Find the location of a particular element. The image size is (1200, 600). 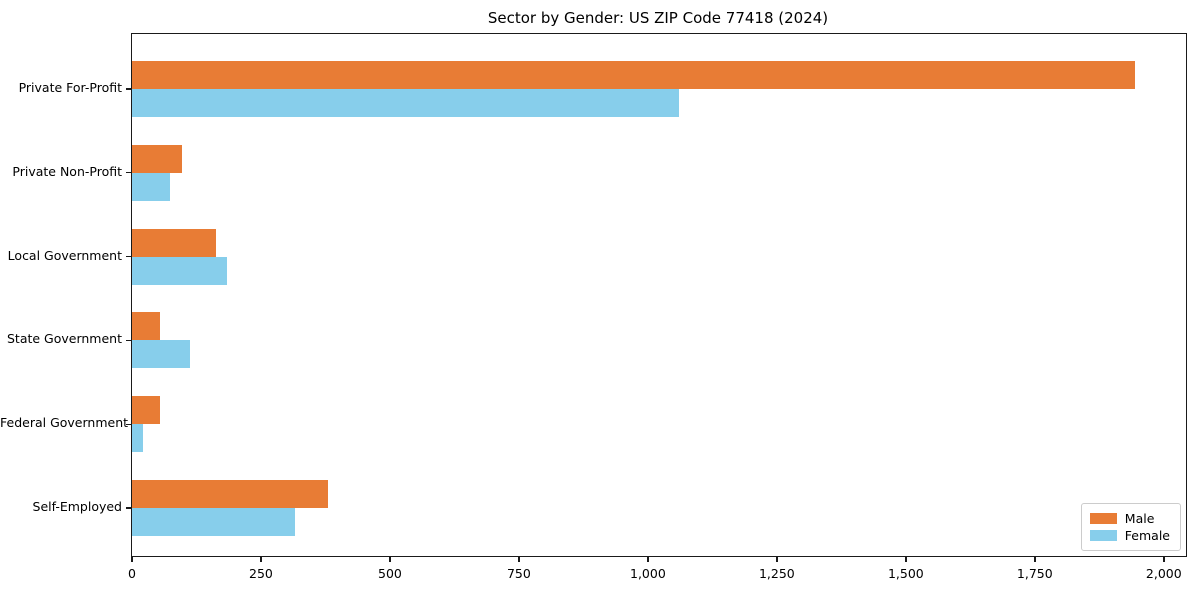

legend: Male Female is located at coordinates (1130, 527).